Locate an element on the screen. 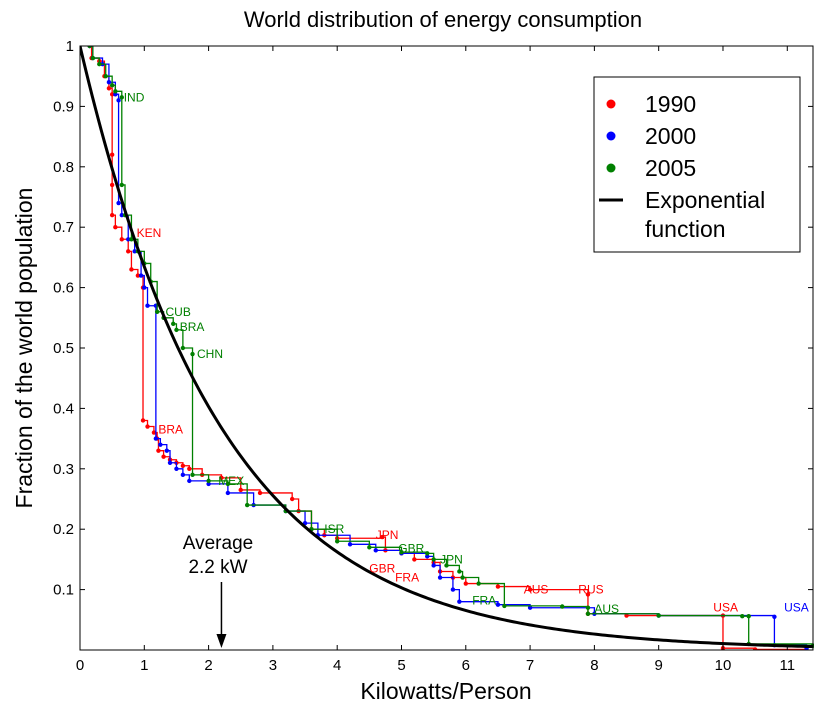  country-label-cub: CUB is located at coordinates (178, 312).